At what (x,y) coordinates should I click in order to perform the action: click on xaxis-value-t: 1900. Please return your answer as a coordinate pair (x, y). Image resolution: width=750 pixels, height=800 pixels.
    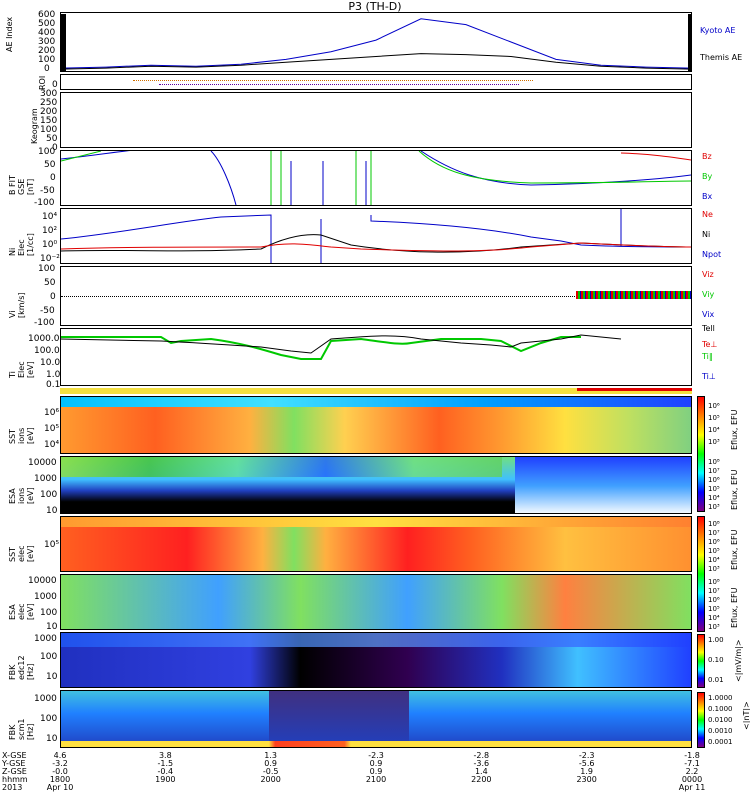
    Looking at the image, I should click on (165, 779).